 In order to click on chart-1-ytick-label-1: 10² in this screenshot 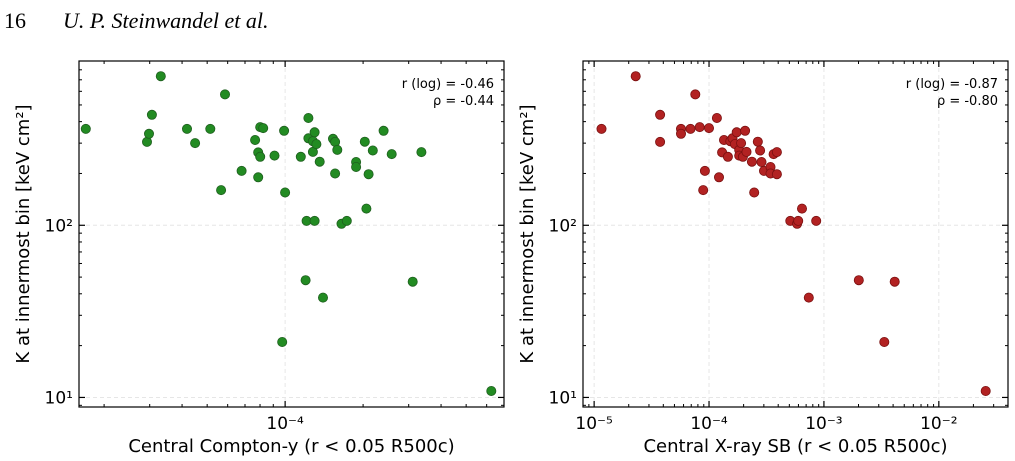, I will do `click(59, 226)`.